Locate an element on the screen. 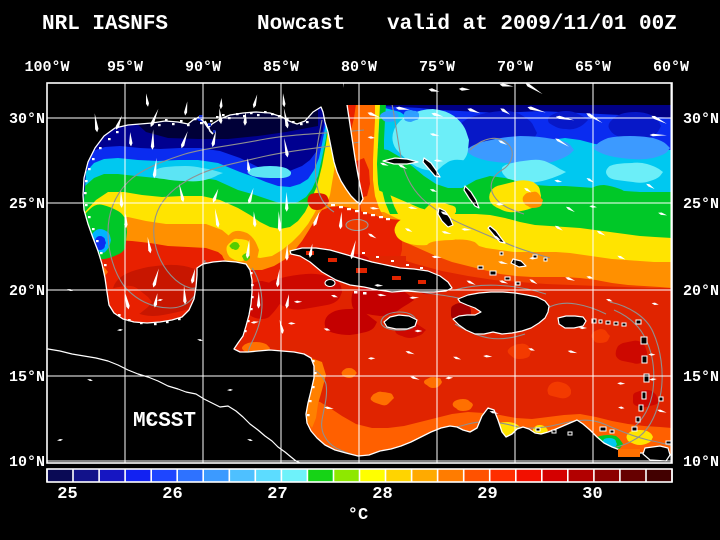 The width and height of the screenshot is (720, 540). svg-text: MCSST is located at coordinates (164, 421).